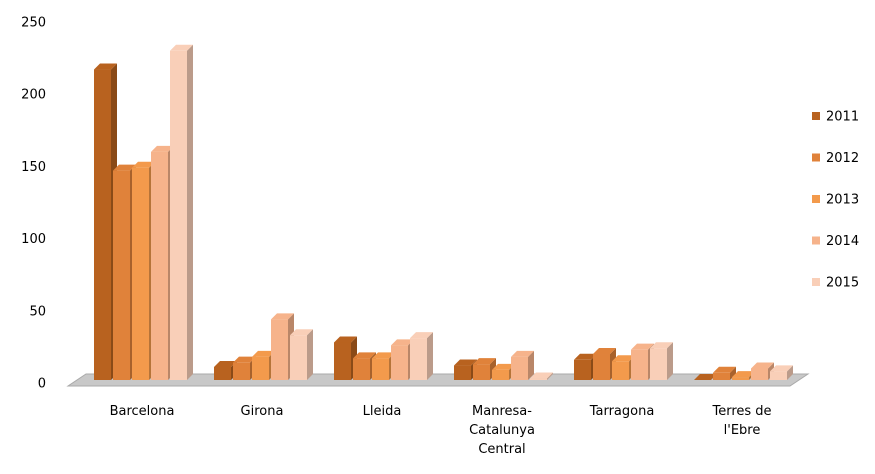 The width and height of the screenshot is (875, 474). Describe the element at coordinates (33, 167) in the screenshot. I see `y-tick-label: 150` at that location.